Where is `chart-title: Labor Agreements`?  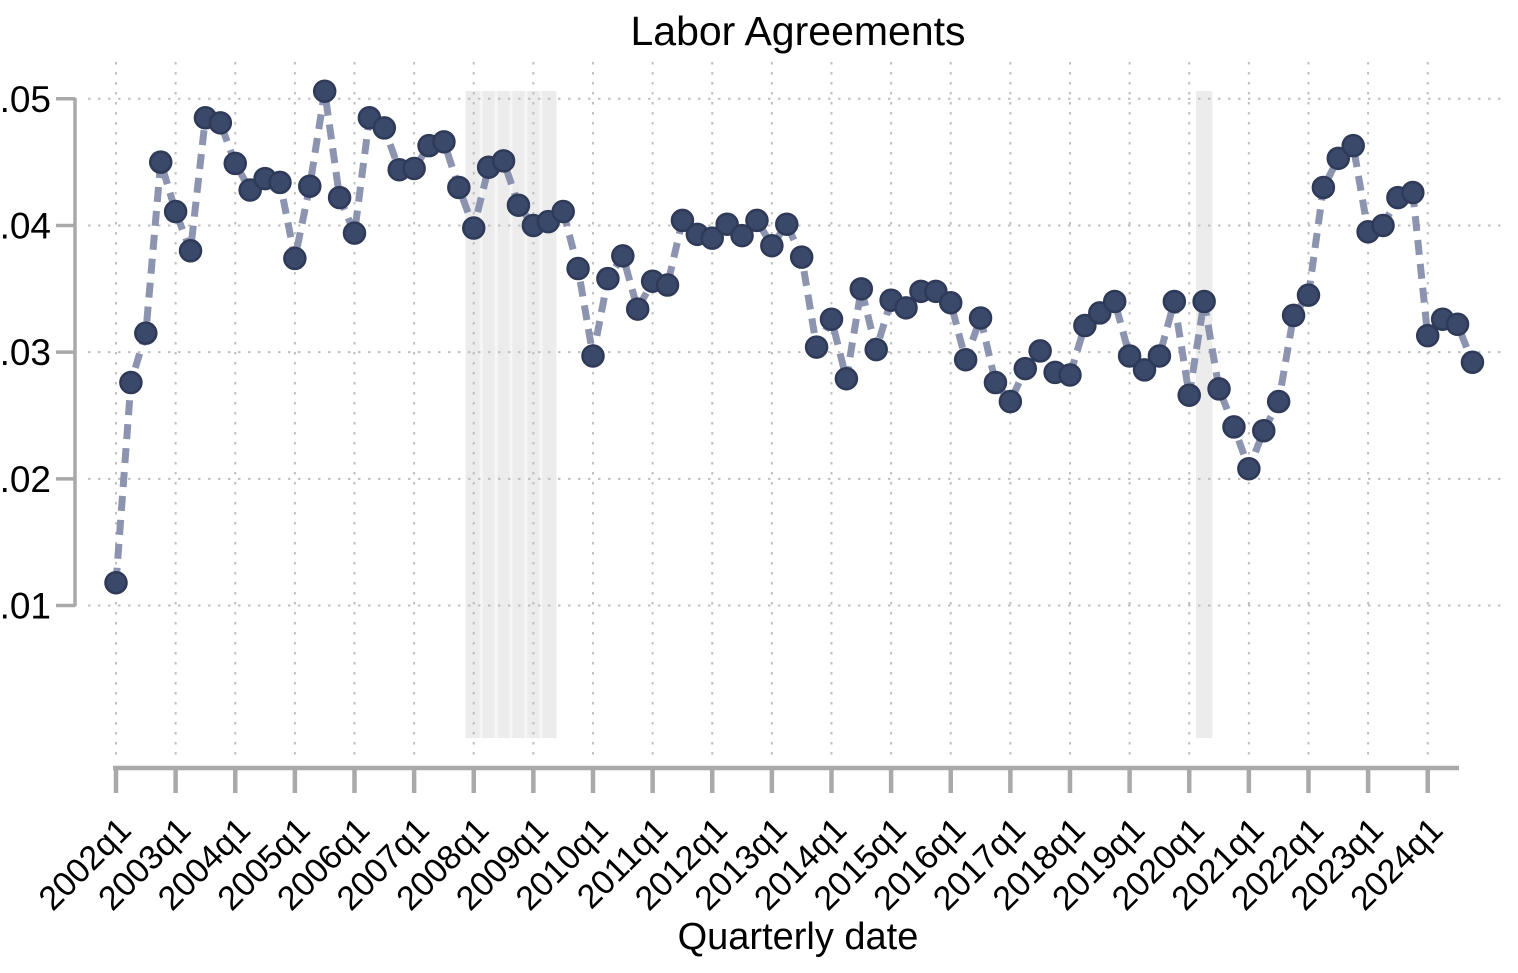 chart-title: Labor Agreements is located at coordinates (798, 31).